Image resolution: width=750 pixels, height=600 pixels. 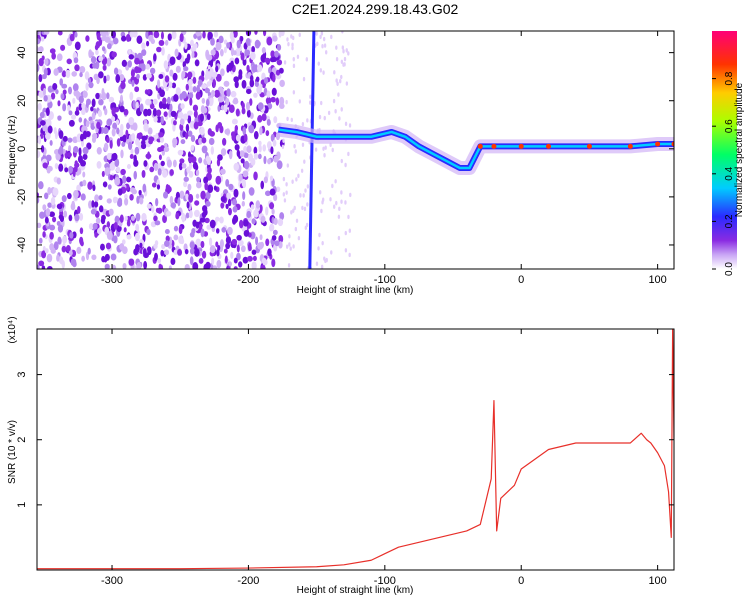 What do you see at coordinates (729, 221) in the screenshot?
I see `colorbar-tick-label: 0.2` at bounding box center [729, 221].